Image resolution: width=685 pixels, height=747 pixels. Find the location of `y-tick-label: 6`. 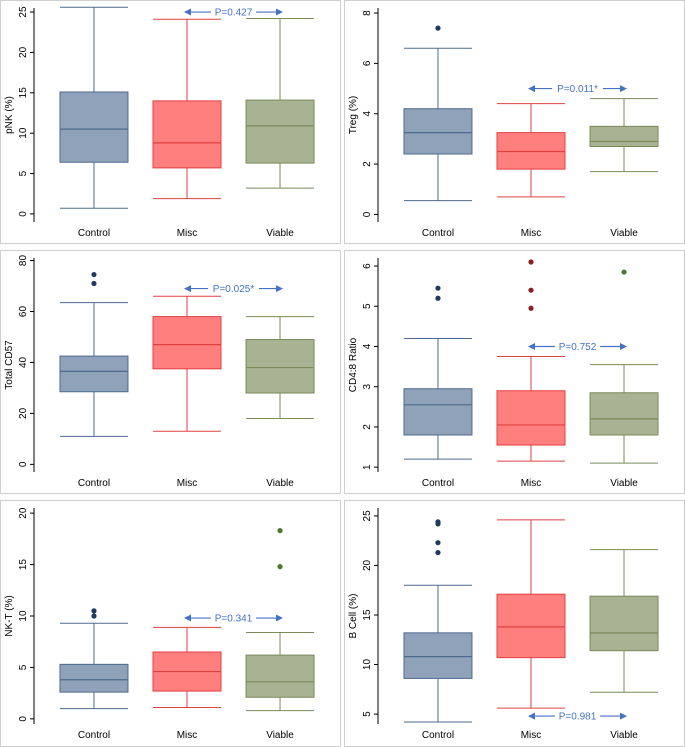

y-tick-label: 6 is located at coordinates (367, 266).